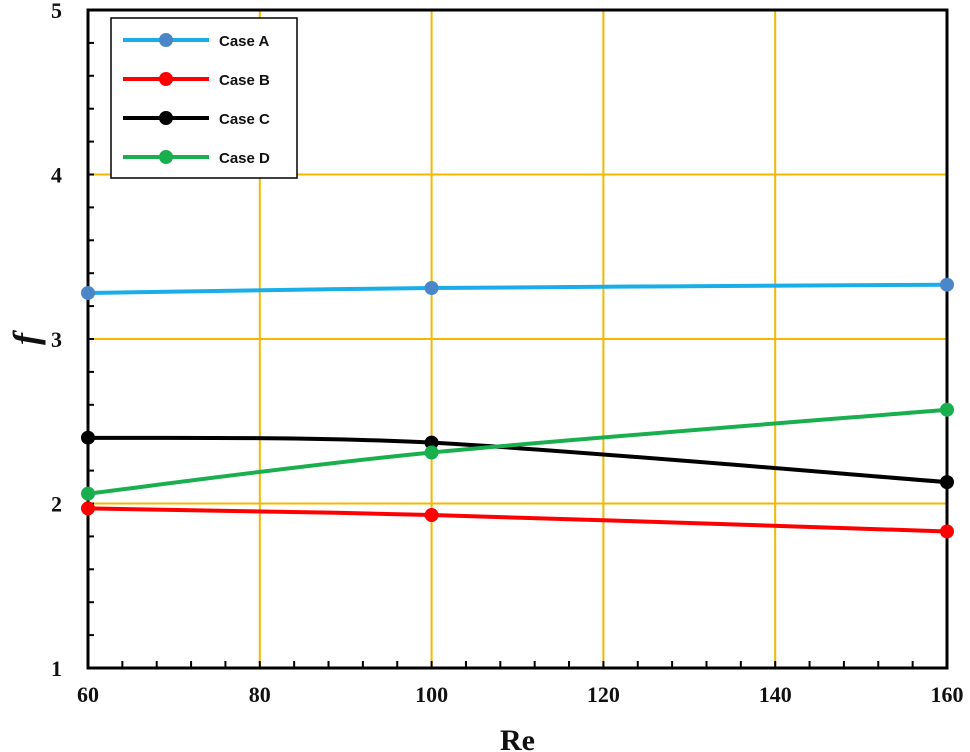  What do you see at coordinates (88, 694) in the screenshot?
I see `x-tick-label-60: 60` at bounding box center [88, 694].